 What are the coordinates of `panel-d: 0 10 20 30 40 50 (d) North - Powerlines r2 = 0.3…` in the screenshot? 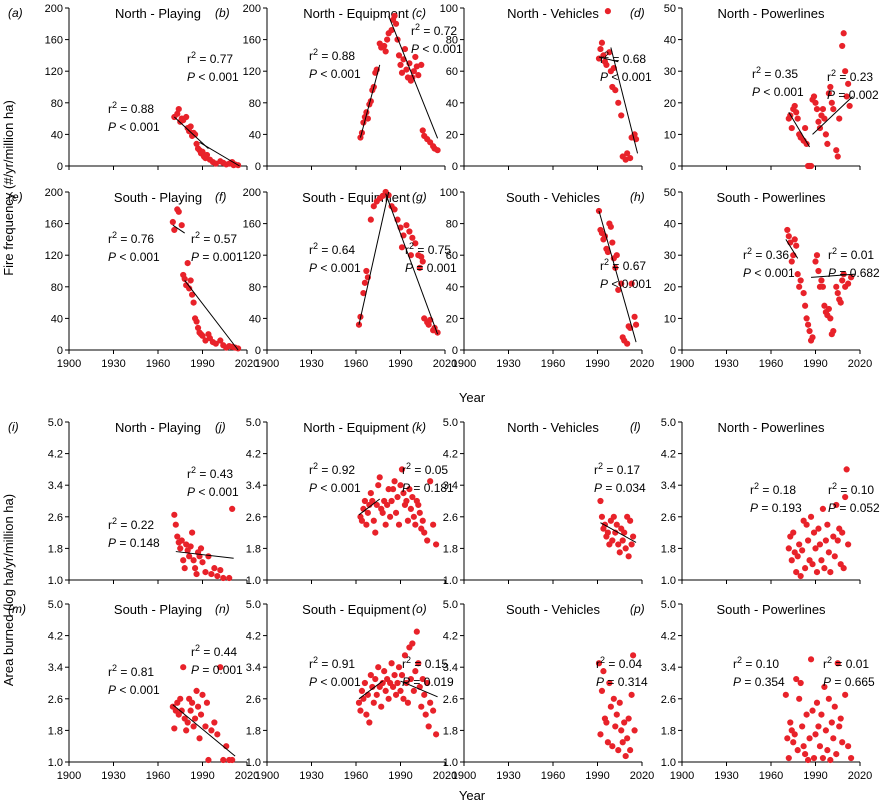 It's located at (754, 88).